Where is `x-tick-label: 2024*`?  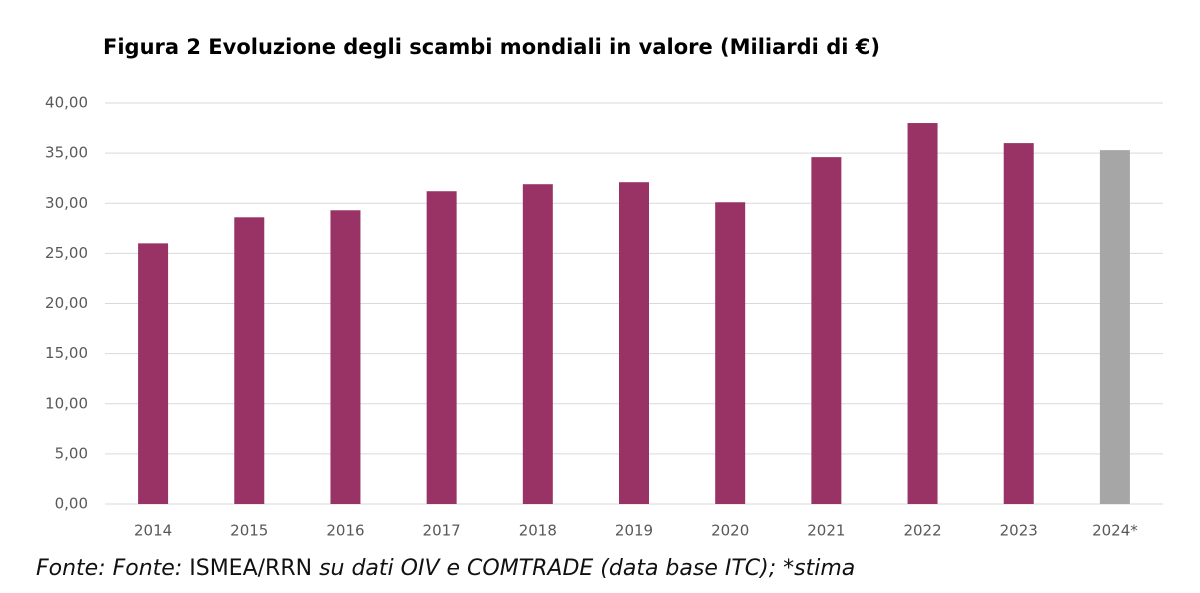 x-tick-label: 2024* is located at coordinates (1115, 531).